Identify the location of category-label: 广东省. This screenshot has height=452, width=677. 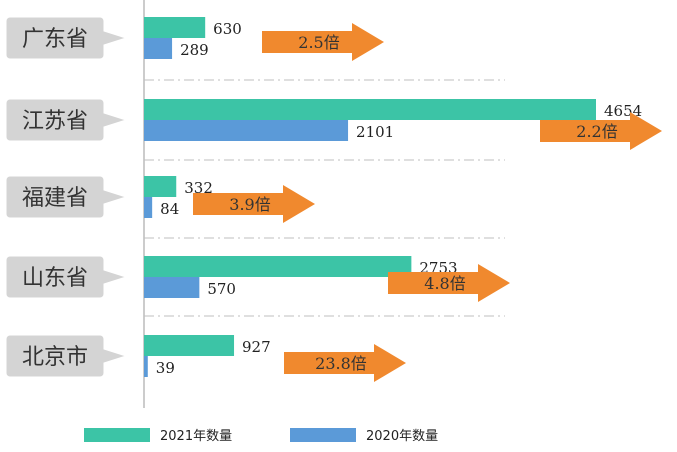
(55, 39).